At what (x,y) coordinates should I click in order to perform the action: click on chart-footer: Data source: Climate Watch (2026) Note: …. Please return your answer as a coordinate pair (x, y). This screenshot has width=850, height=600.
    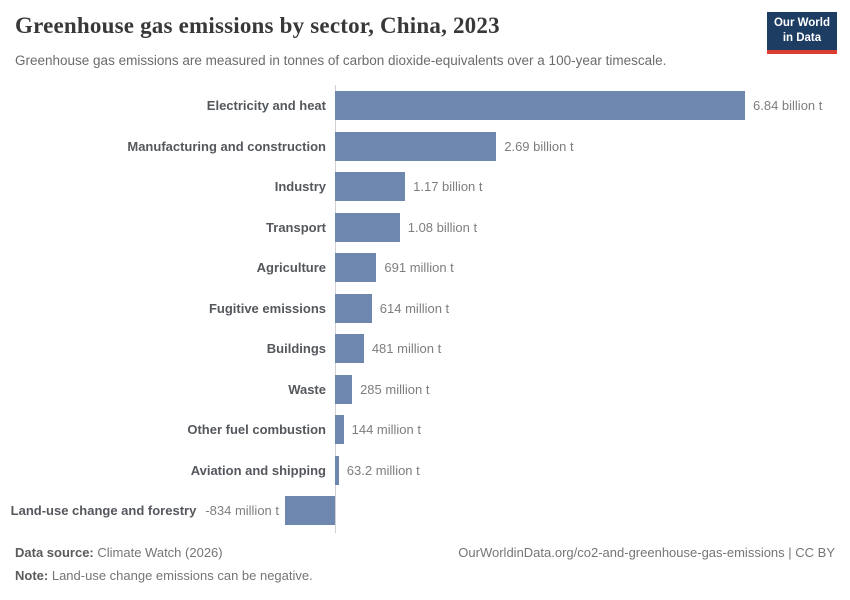
    Looking at the image, I should click on (164, 568).